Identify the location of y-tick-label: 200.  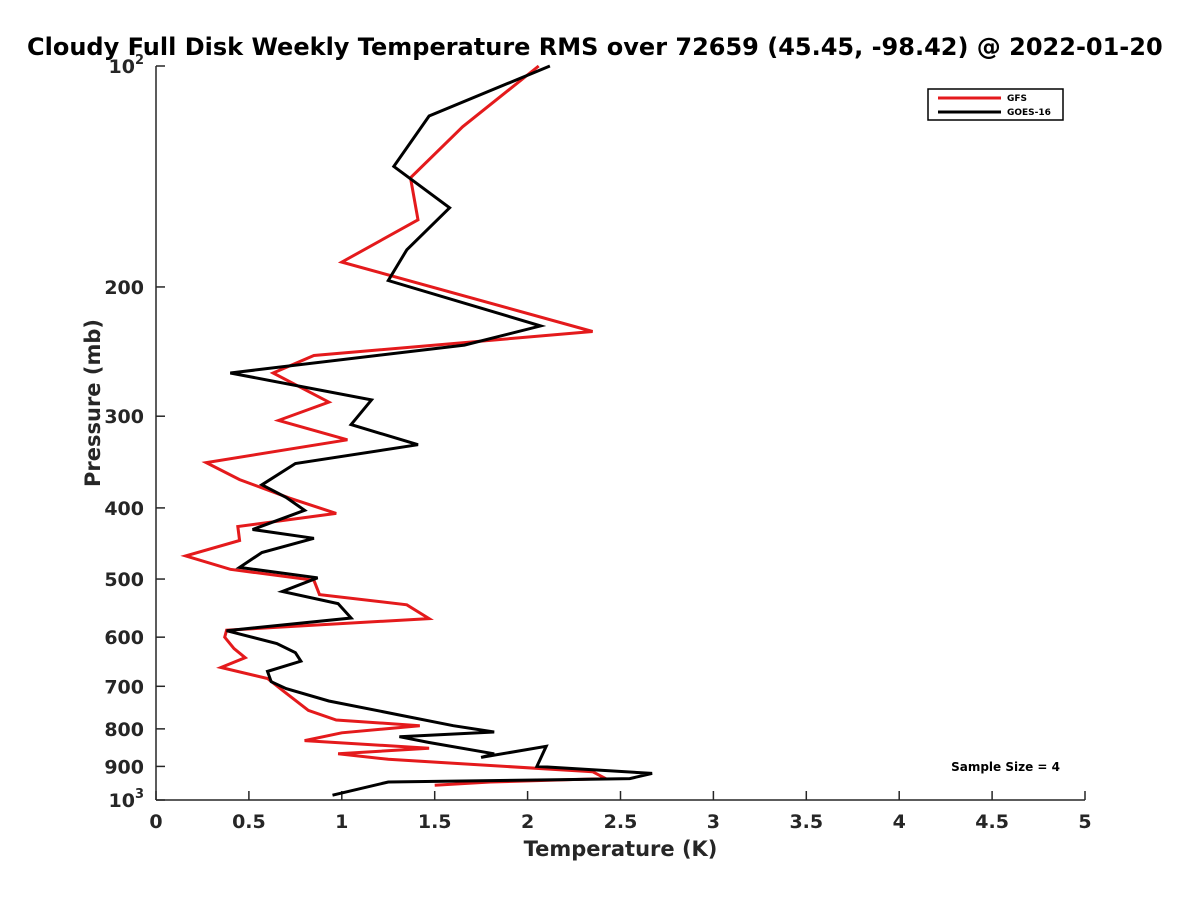
(124, 288).